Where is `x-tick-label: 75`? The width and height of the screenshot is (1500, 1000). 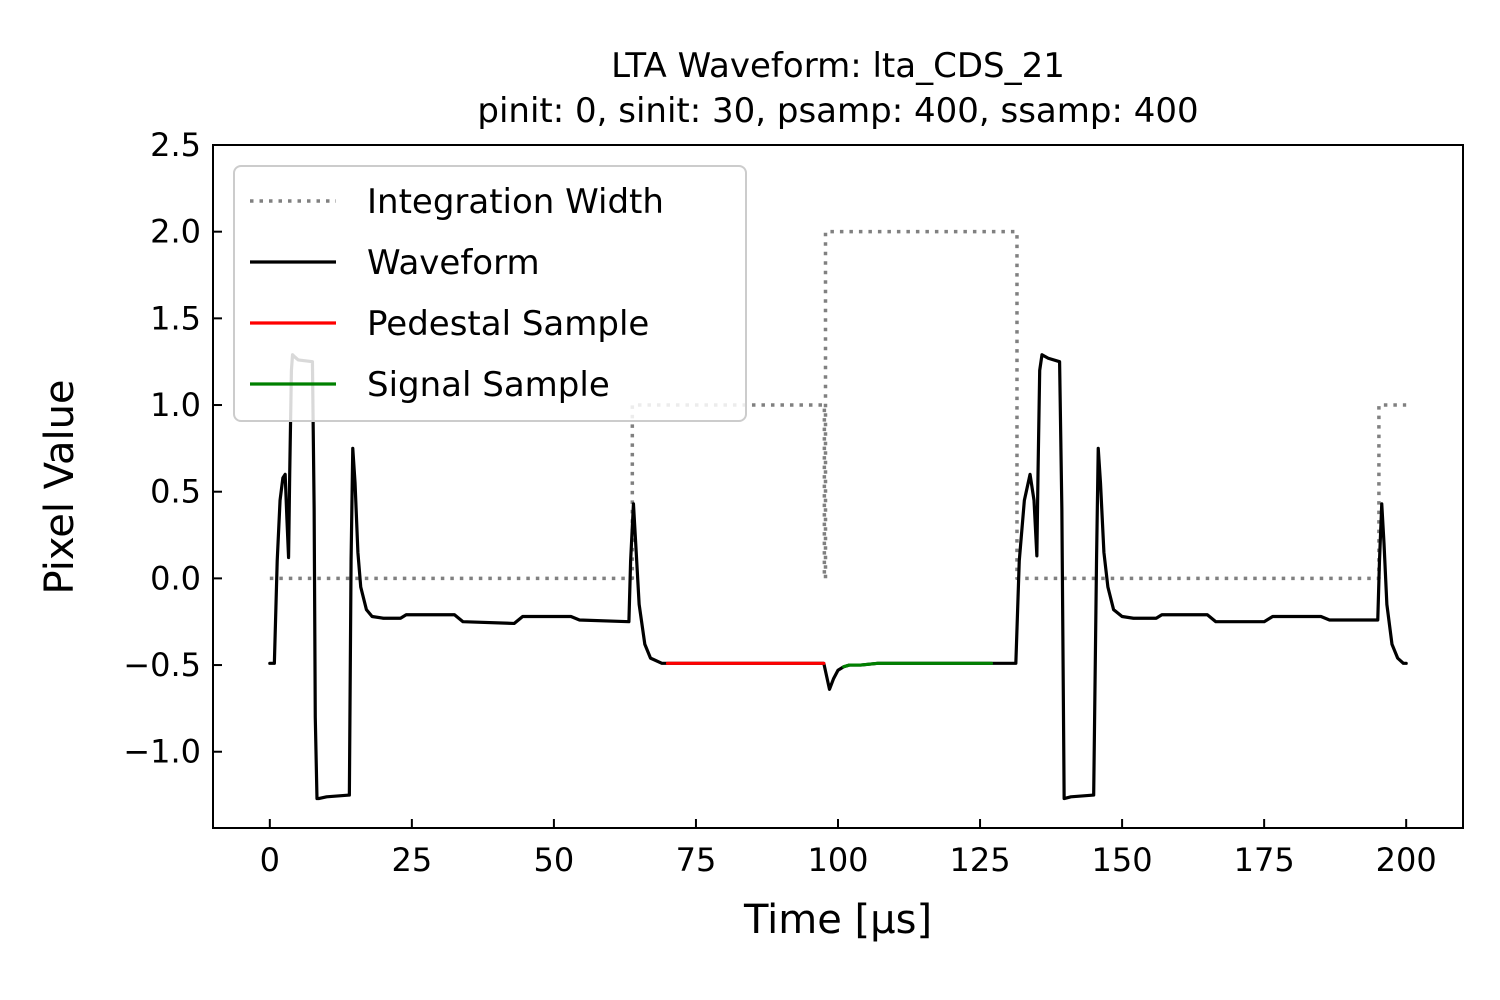 x-tick-label: 75 is located at coordinates (696, 860).